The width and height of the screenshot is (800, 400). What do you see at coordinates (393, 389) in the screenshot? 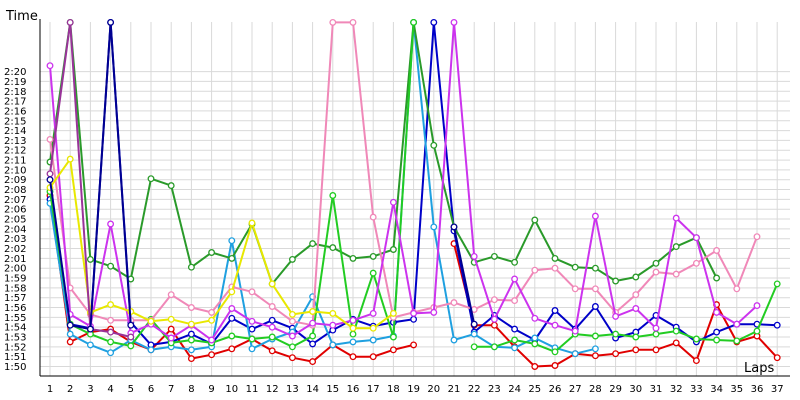
I see `x-tick-label: 18` at bounding box center [393, 389].